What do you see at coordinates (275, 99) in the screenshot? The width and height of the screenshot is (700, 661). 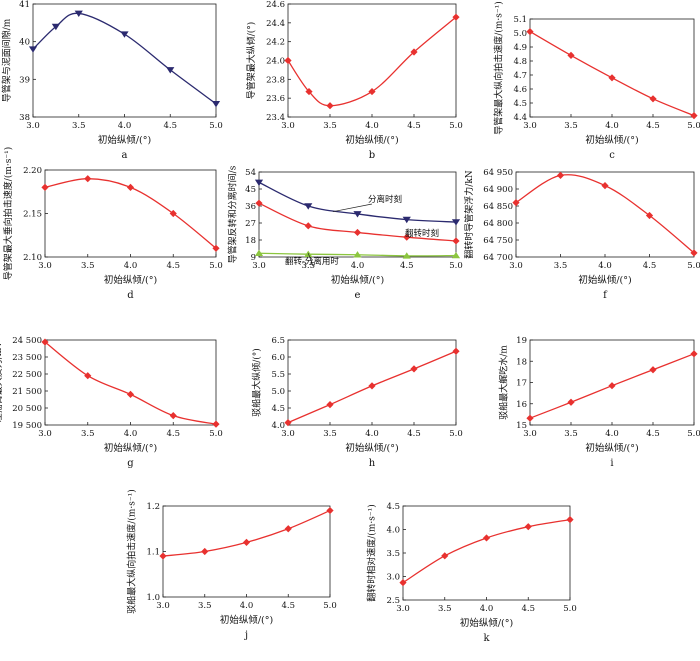 I see `y-tick-label: 23.6` at bounding box center [275, 99].